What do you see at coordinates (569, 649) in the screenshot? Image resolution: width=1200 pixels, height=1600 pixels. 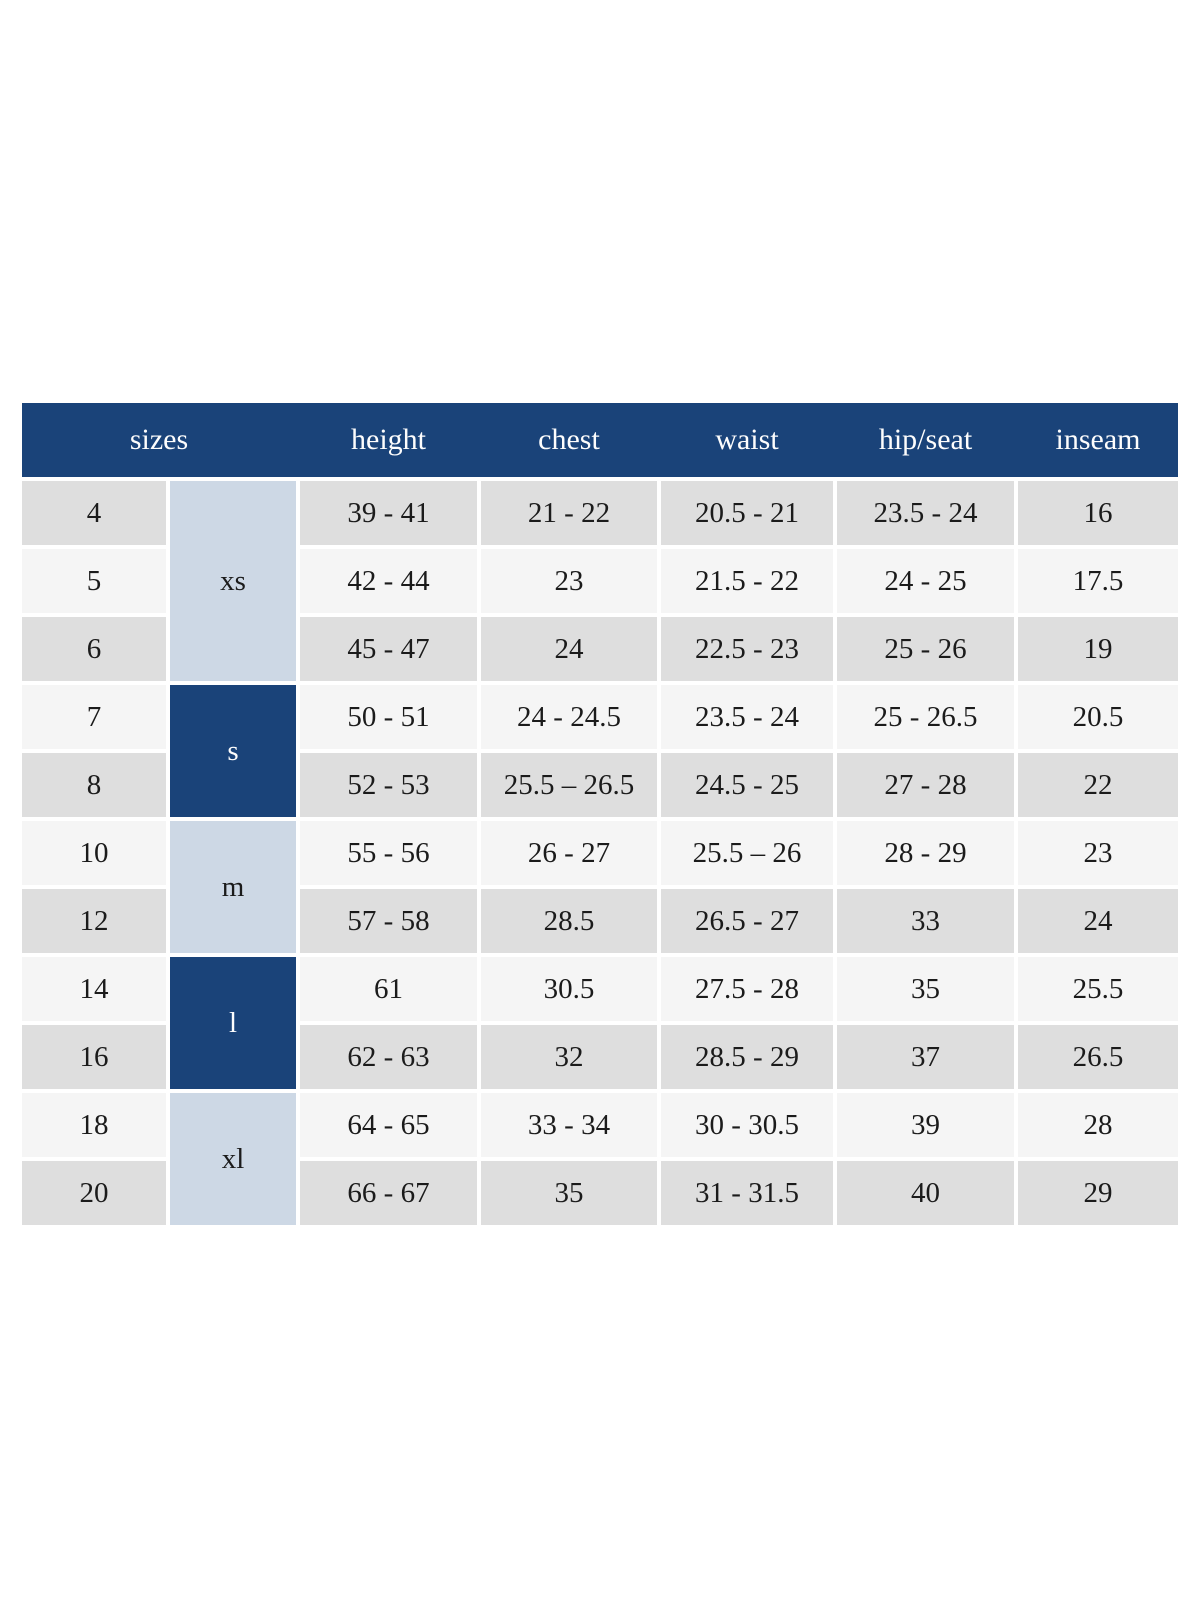 I see `chest-cell: 24` at bounding box center [569, 649].